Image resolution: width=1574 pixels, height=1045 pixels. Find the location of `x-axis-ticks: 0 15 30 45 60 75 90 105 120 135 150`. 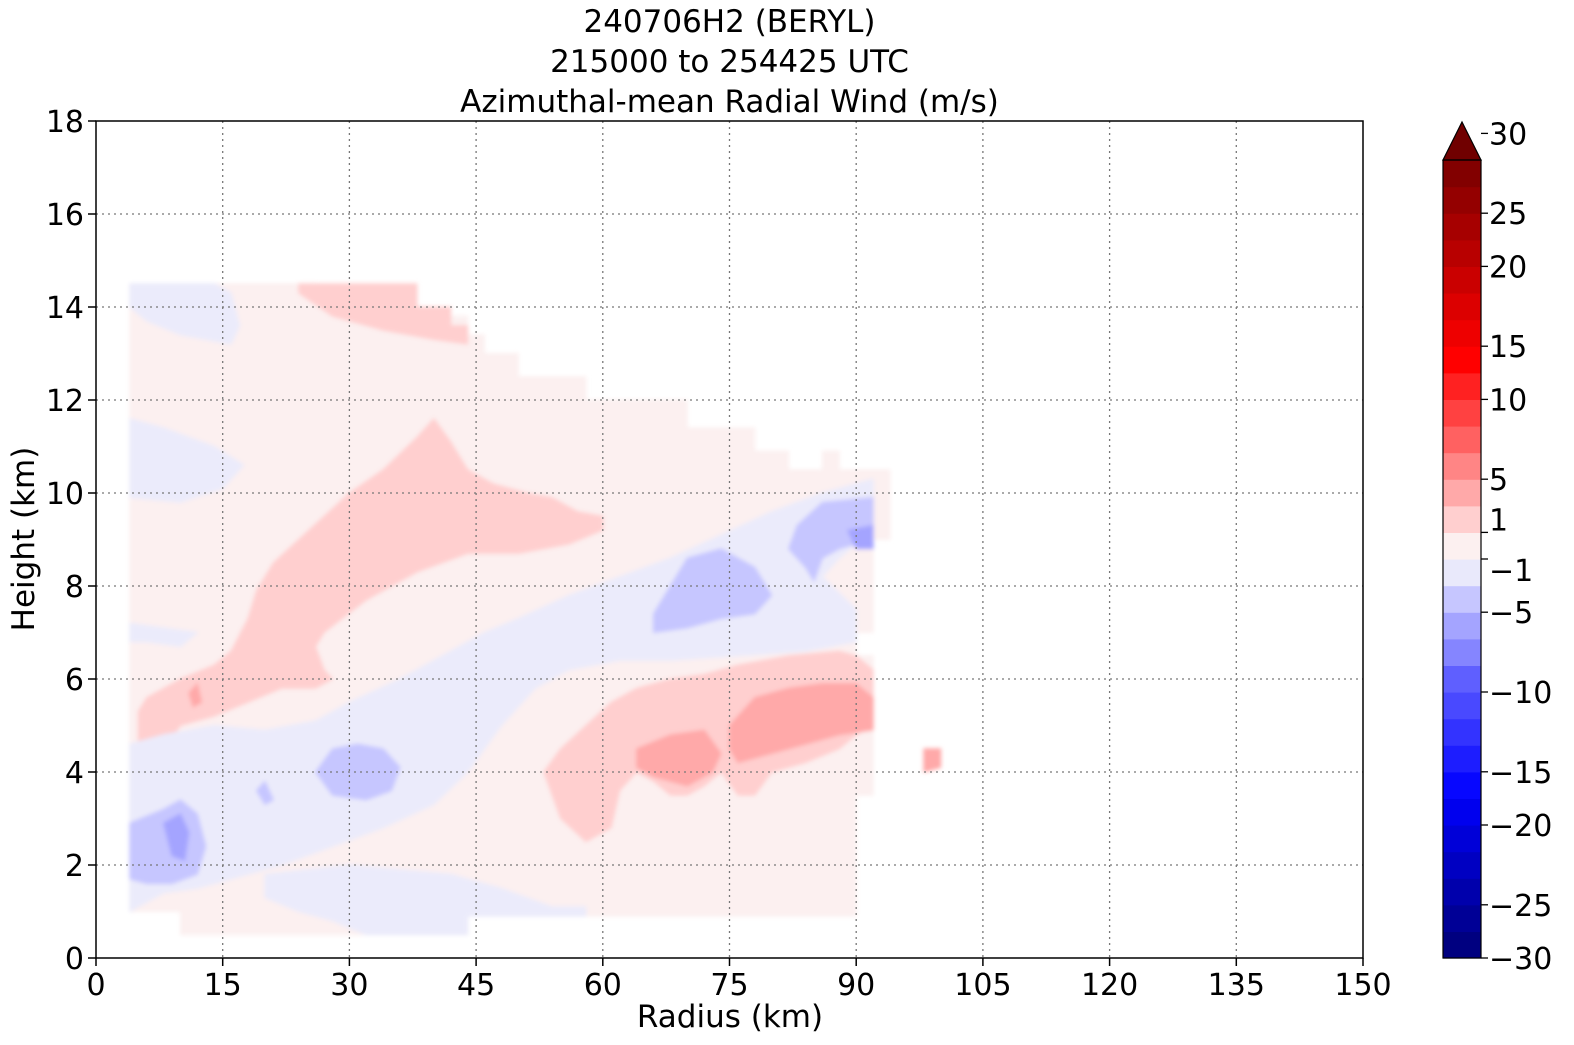

x-axis-ticks: 0 15 30 45 60 75 90 105 120 135 150 is located at coordinates (739, 980).